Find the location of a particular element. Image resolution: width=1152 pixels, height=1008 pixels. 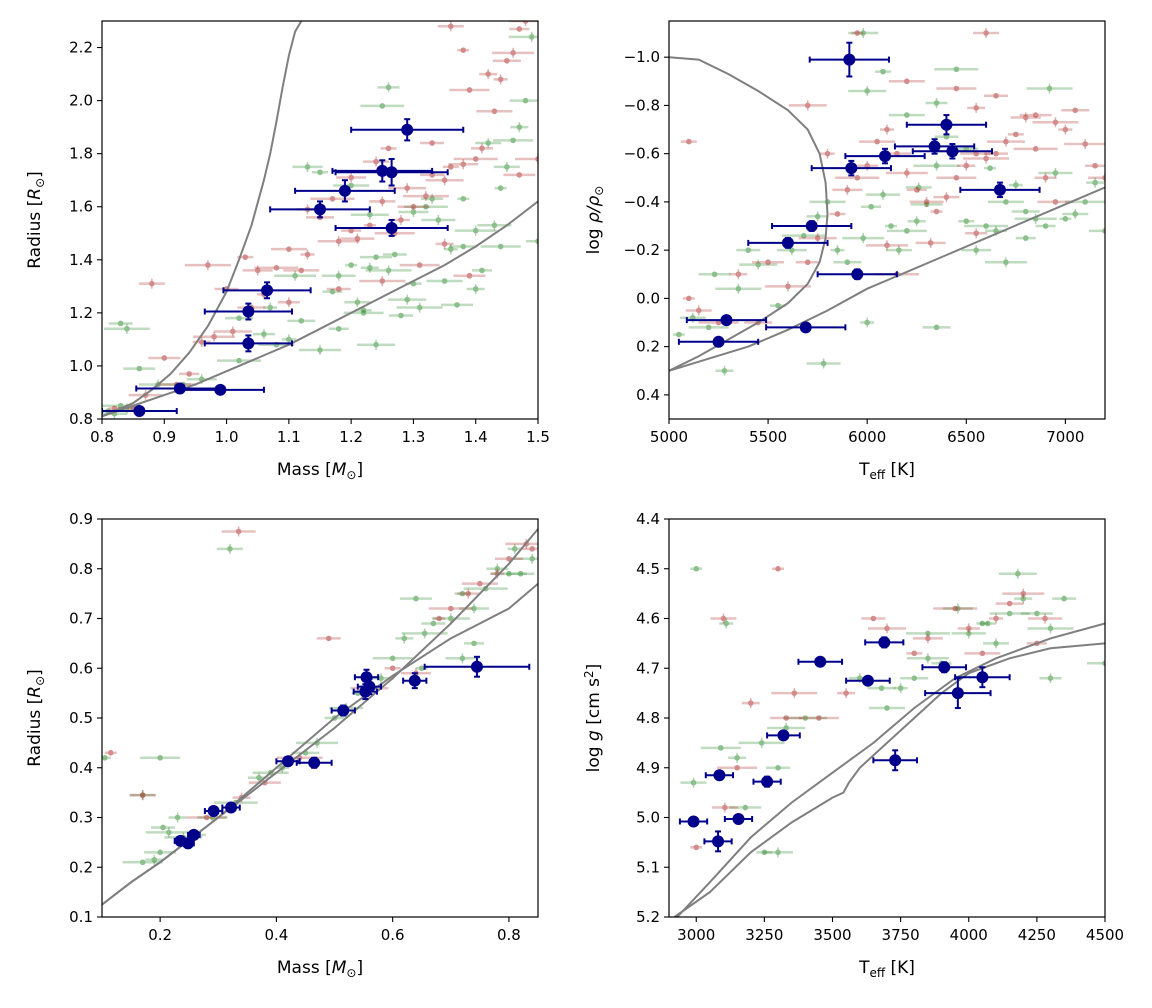

y-tick-label: 4.6 is located at coordinates (648, 619).